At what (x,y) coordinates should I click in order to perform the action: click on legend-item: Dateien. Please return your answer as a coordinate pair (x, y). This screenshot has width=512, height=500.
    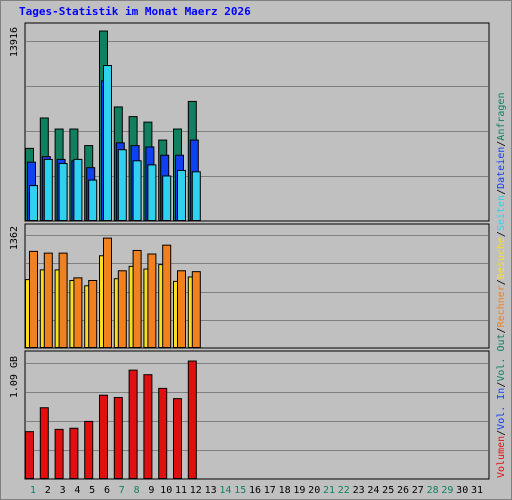
    Looking at the image, I should click on (501, 168).